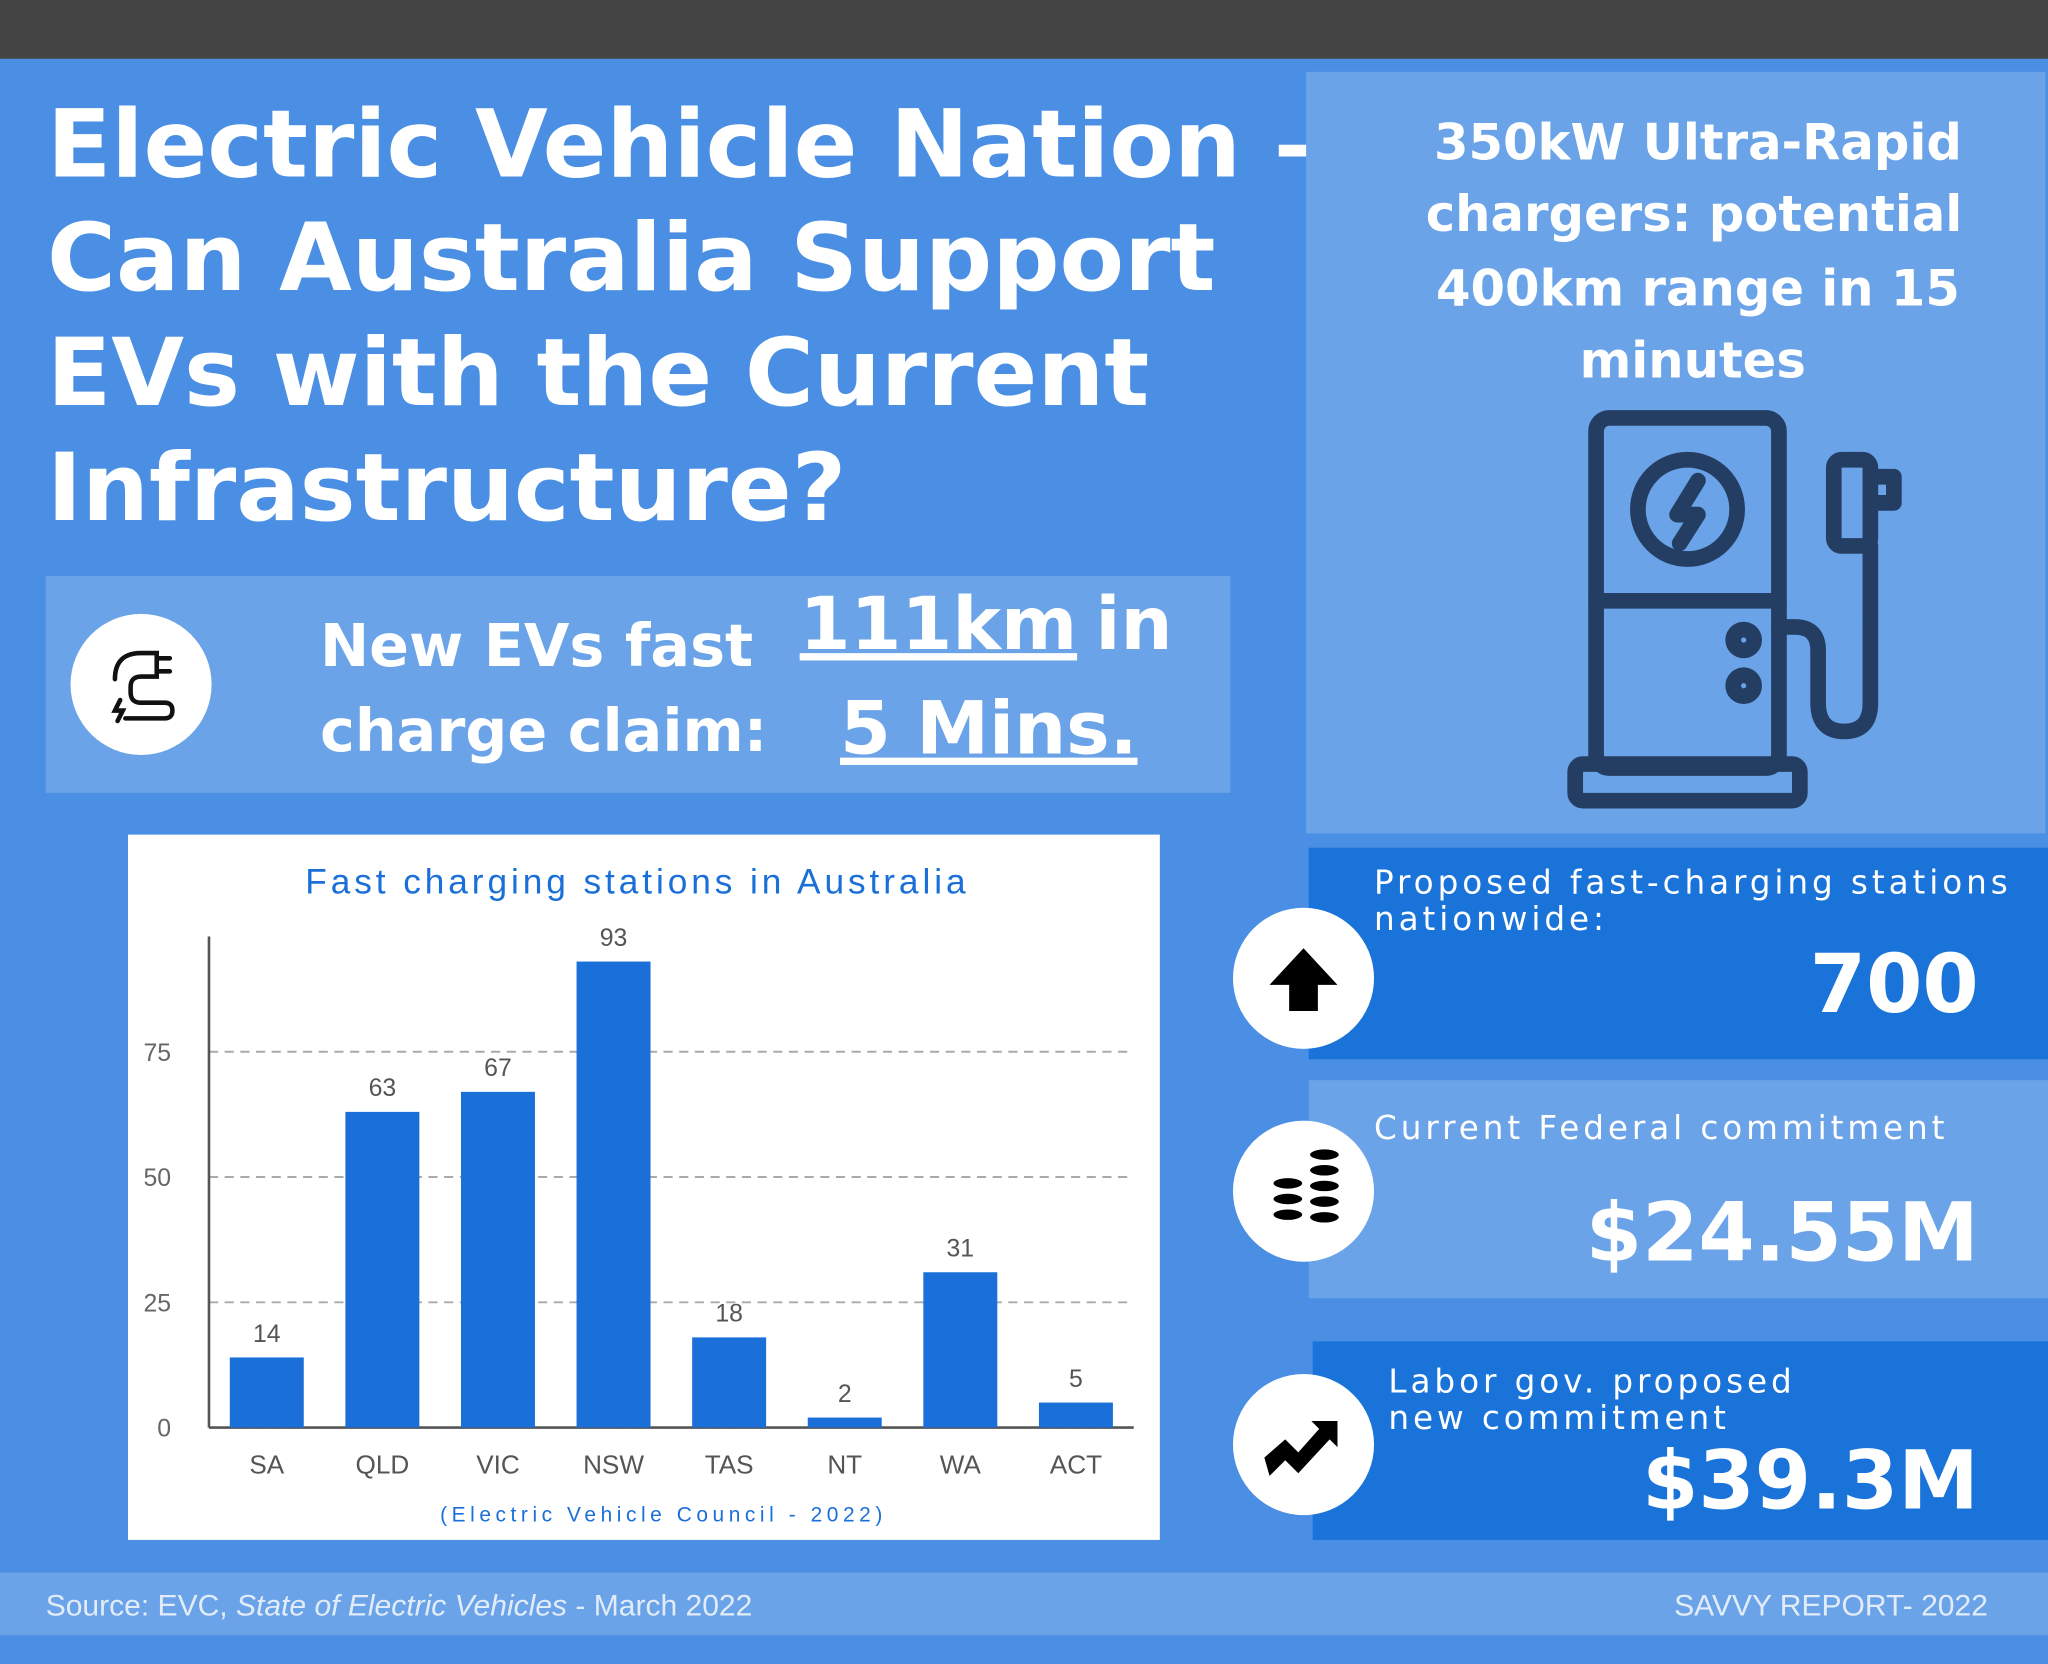  I want to click on x-tick-label: TAS, so click(729, 1464).